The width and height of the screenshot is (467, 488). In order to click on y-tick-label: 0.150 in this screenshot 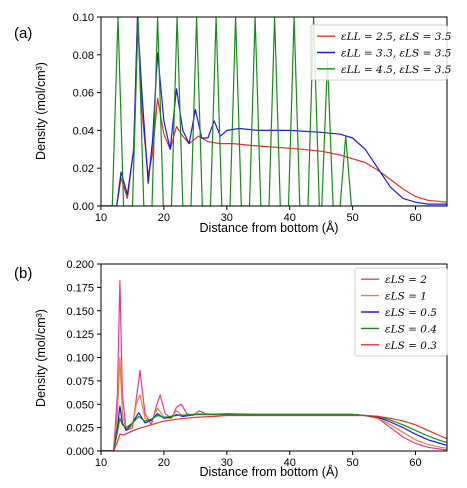, I will do `click(80, 312)`.